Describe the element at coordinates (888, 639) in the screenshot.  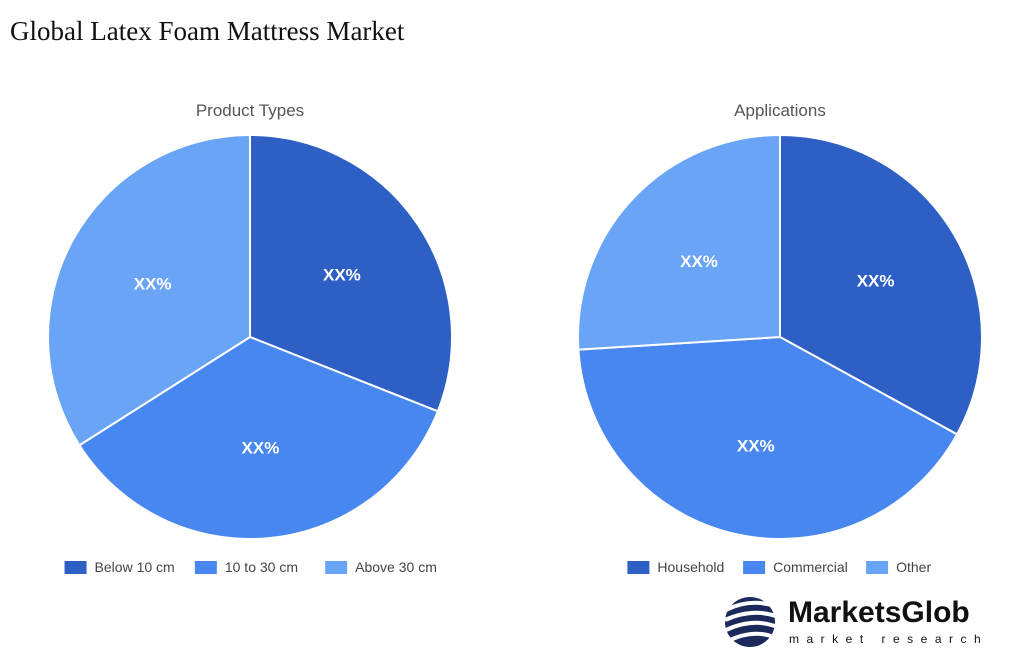
I see `logo-tagline: market research` at that location.